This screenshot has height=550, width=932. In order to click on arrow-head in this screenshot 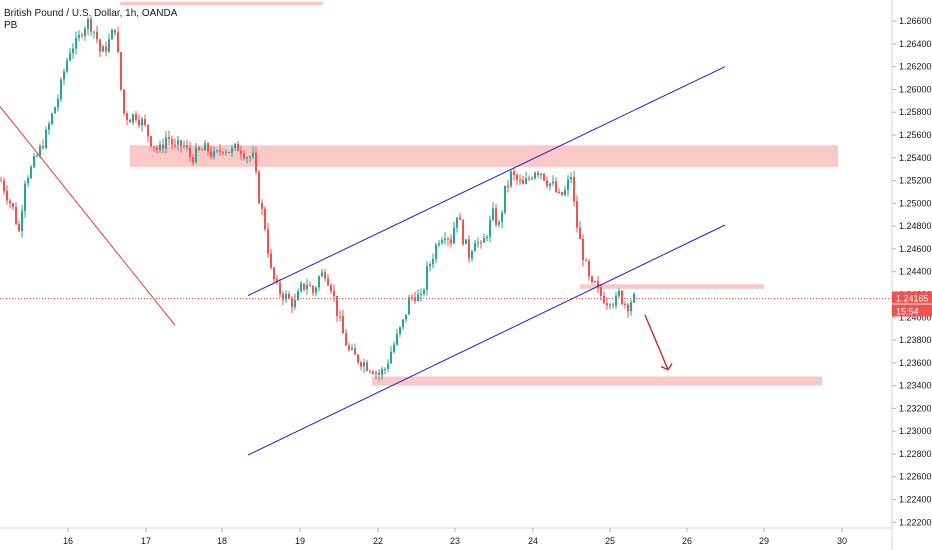, I will do `click(666, 367)`.